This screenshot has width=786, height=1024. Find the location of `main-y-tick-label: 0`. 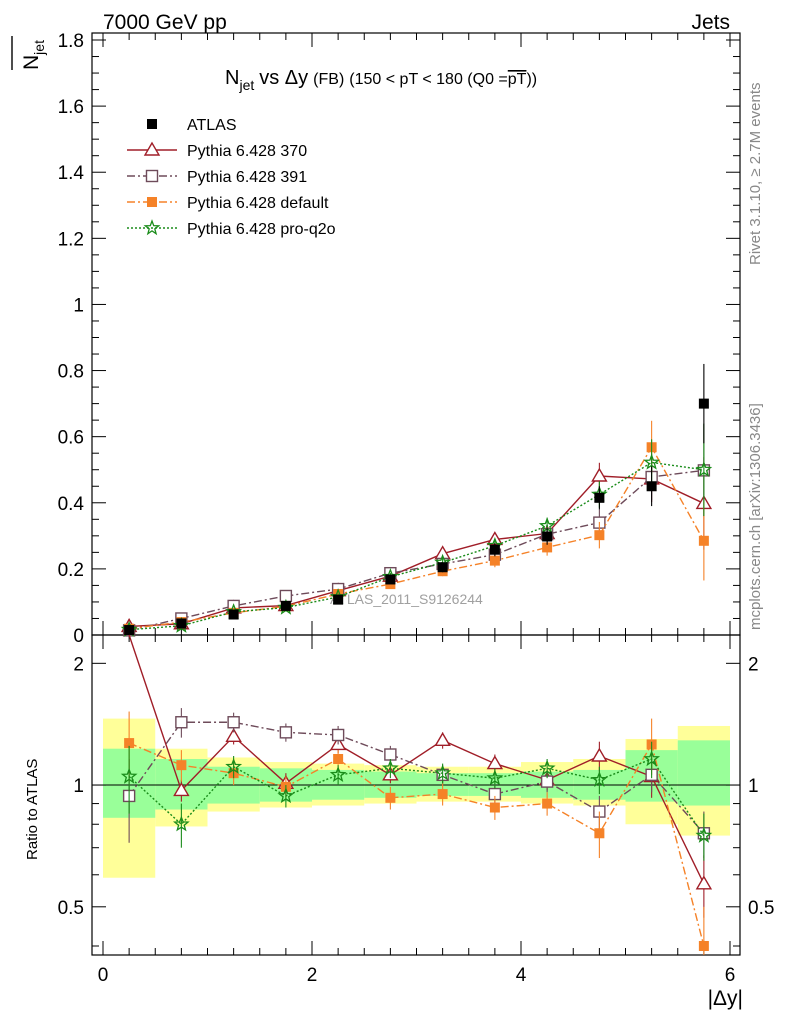

main-y-tick-label: 0 is located at coordinates (78, 636).